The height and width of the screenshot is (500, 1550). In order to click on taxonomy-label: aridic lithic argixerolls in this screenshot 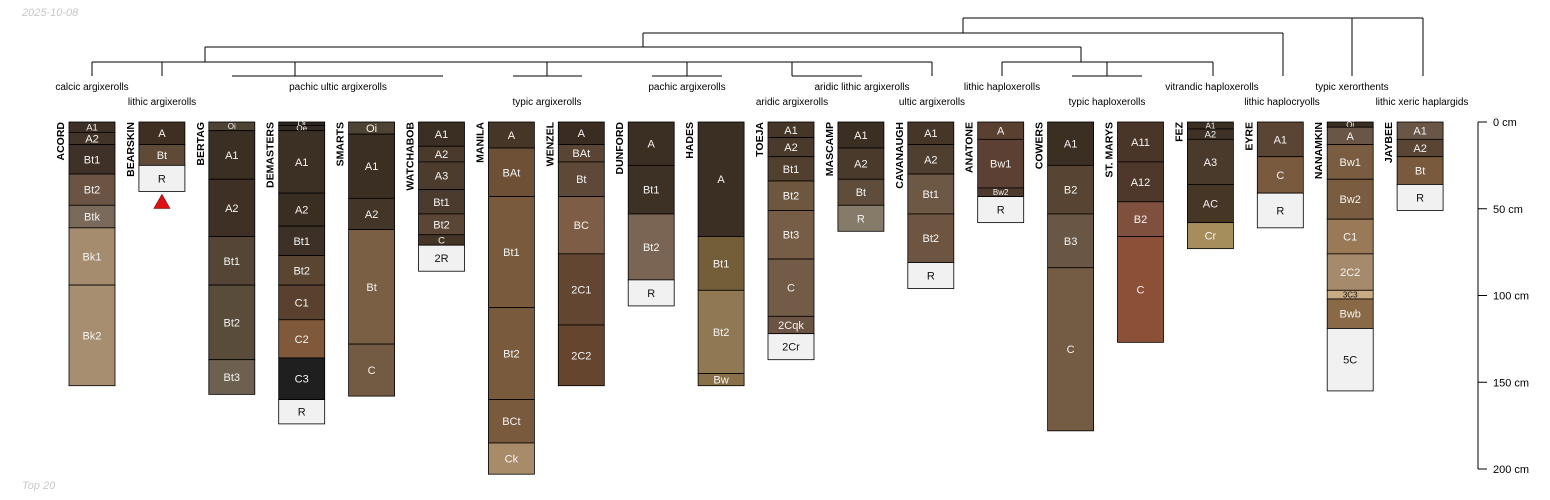, I will do `click(861, 87)`.